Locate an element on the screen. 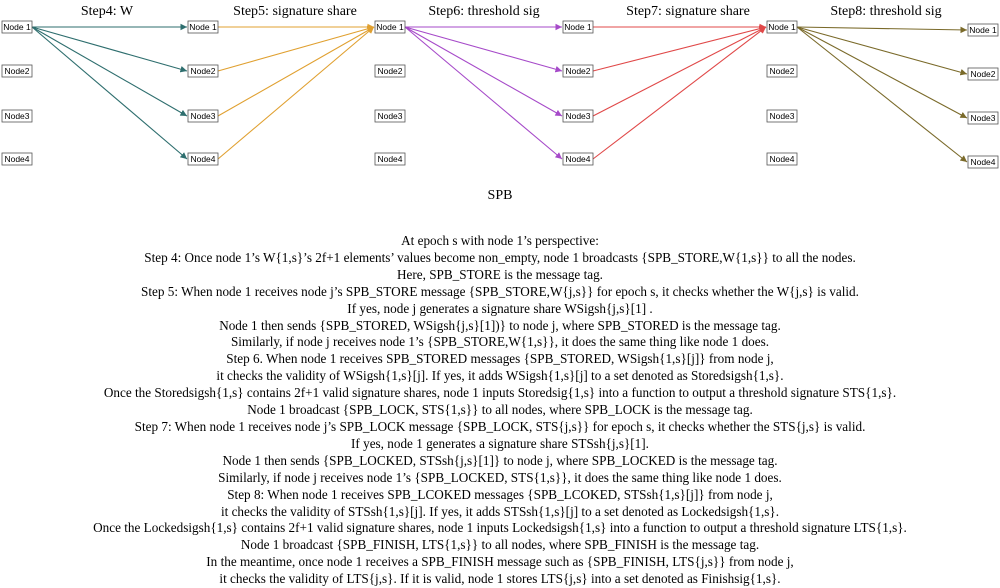 Image resolution: width=1000 pixels, height=588 pixels. node-2-col-1: Node2 is located at coordinates (17, 71).